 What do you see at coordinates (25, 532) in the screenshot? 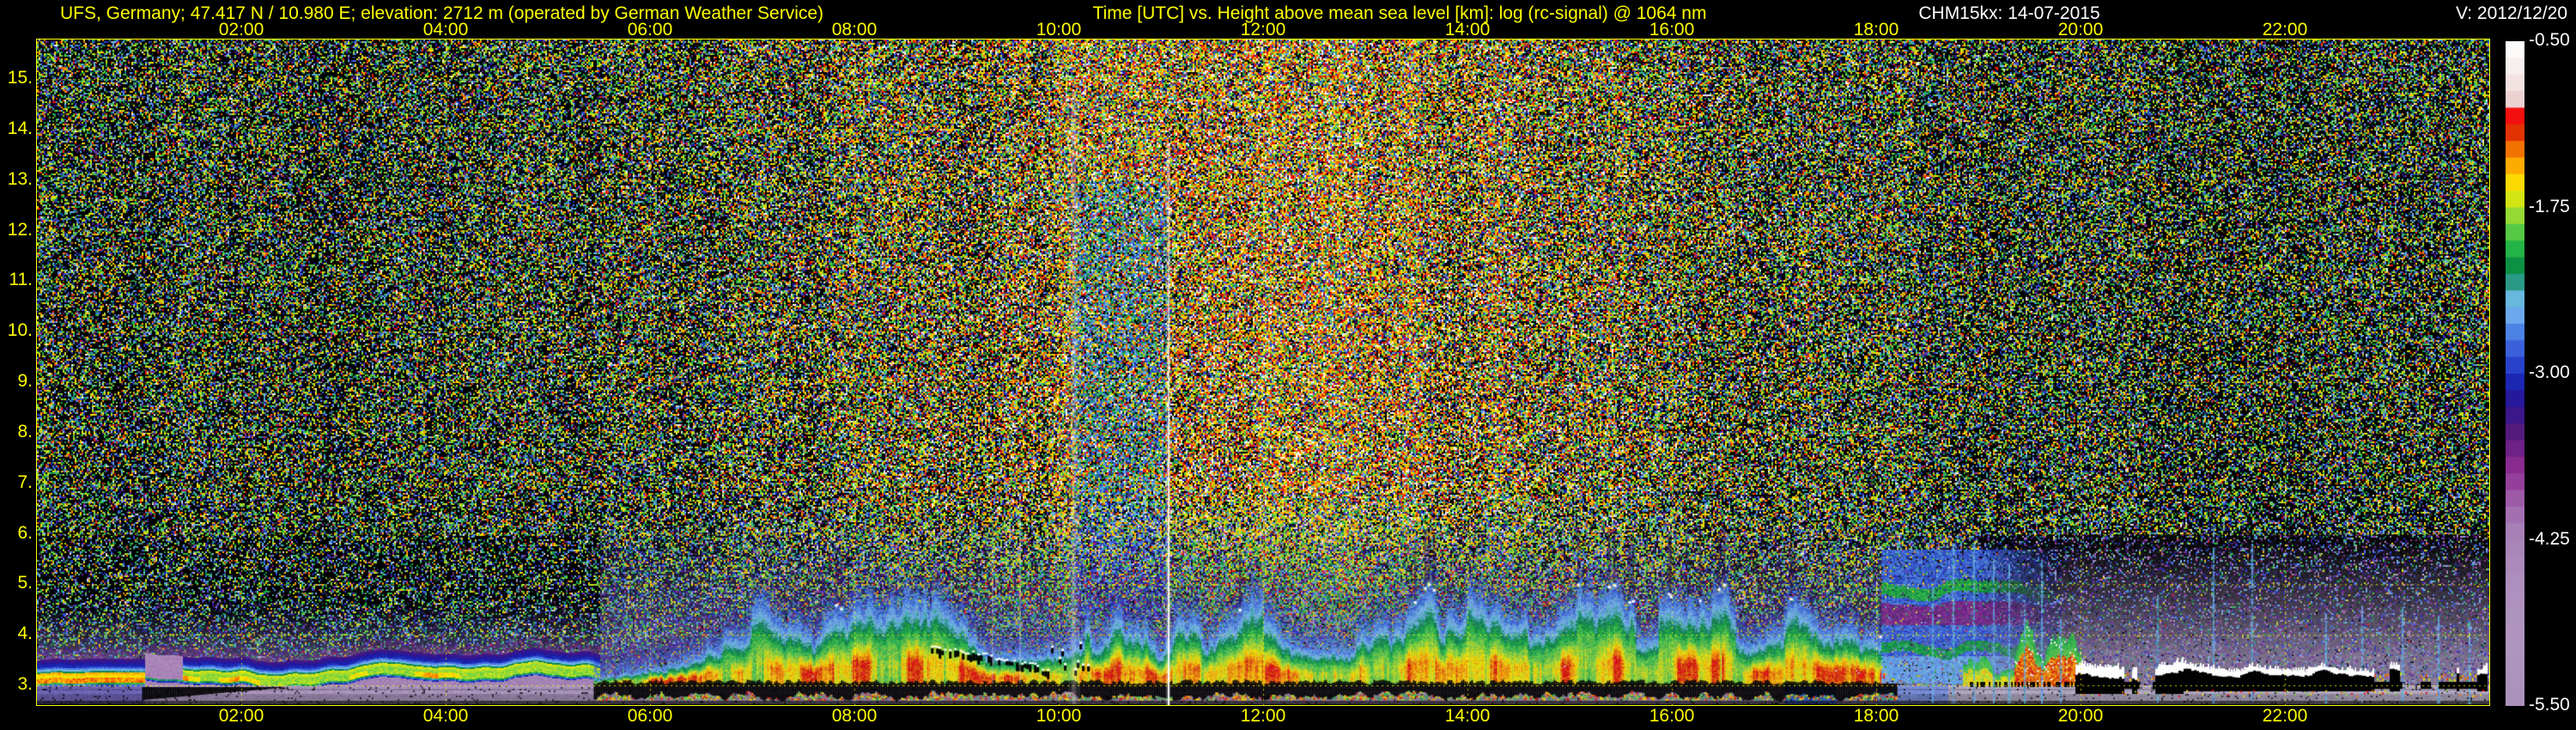
I see `height-tick-label: 6.` at bounding box center [25, 532].